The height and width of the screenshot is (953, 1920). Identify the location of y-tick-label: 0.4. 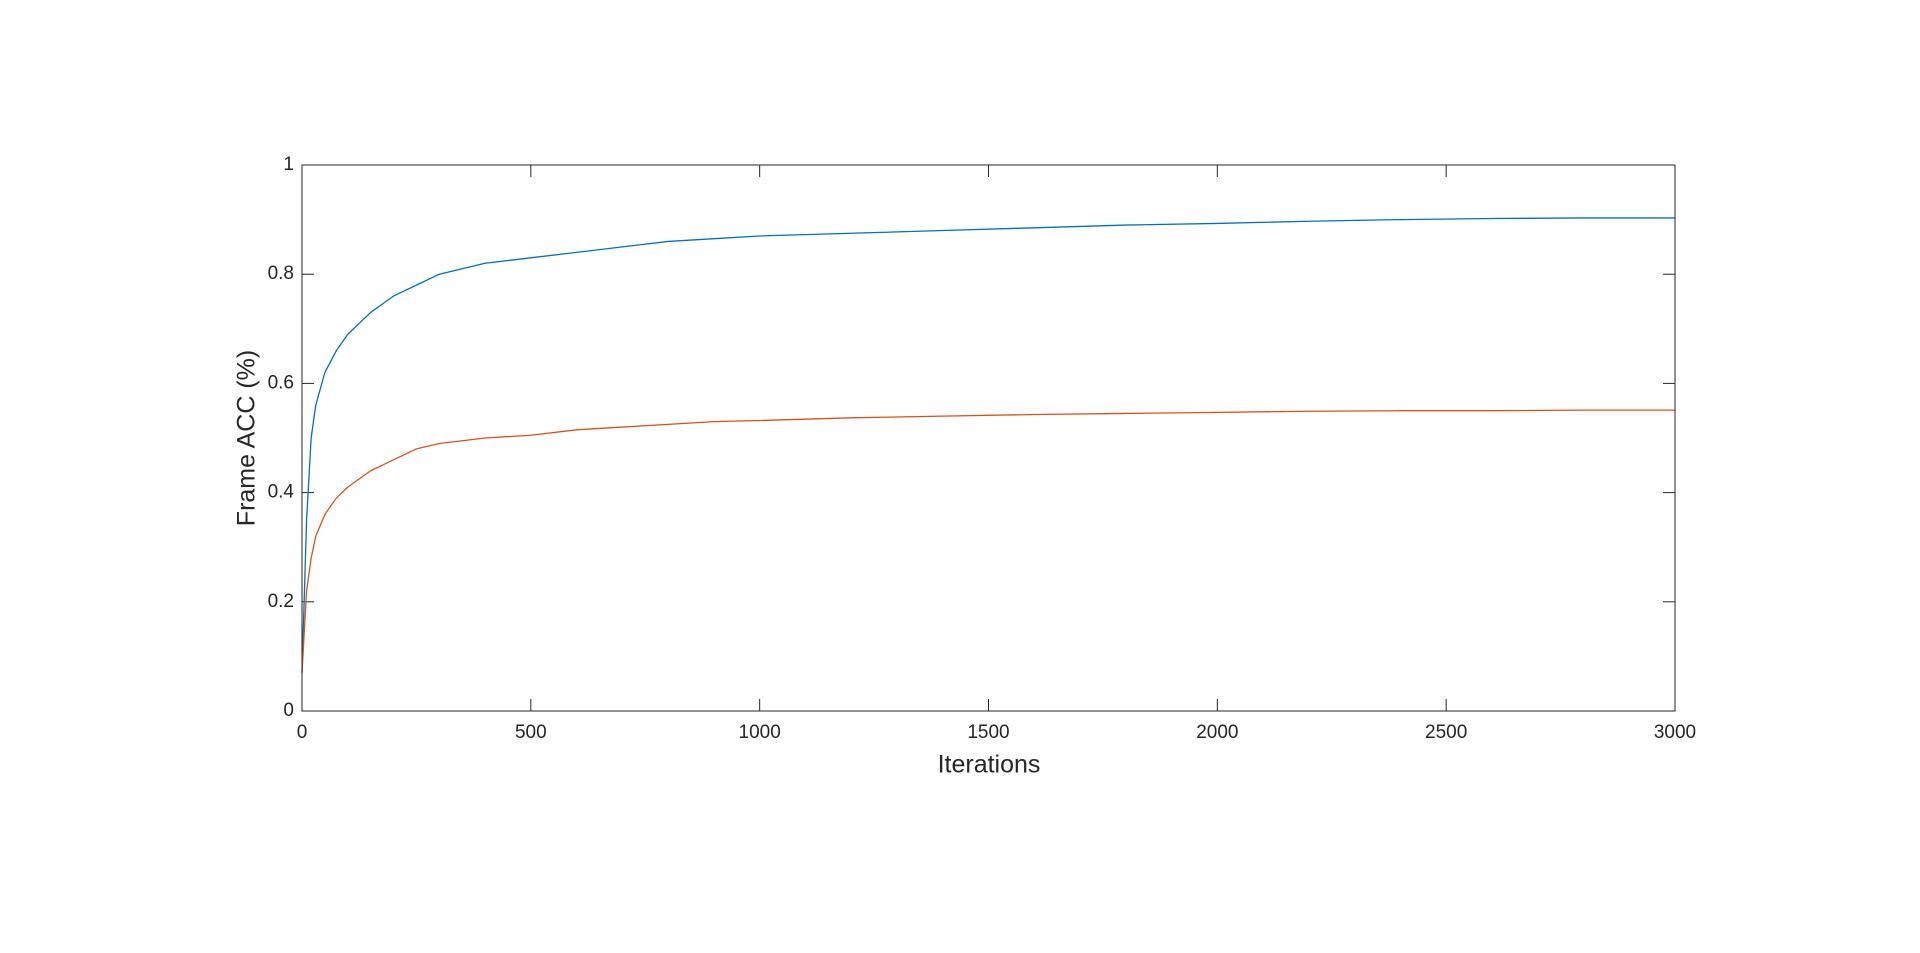
(281, 492).